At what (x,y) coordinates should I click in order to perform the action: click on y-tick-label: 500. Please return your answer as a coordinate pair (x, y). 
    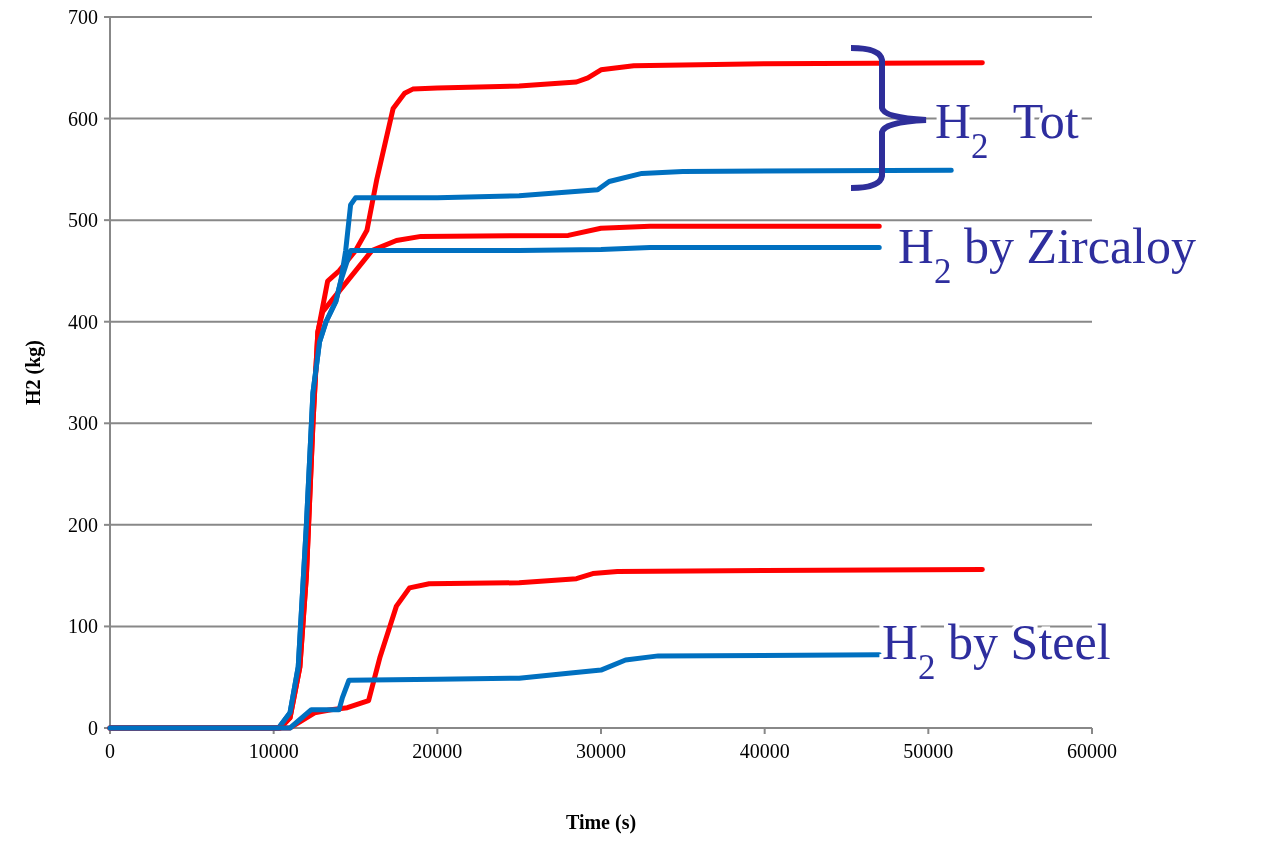
    Looking at the image, I should click on (83, 220).